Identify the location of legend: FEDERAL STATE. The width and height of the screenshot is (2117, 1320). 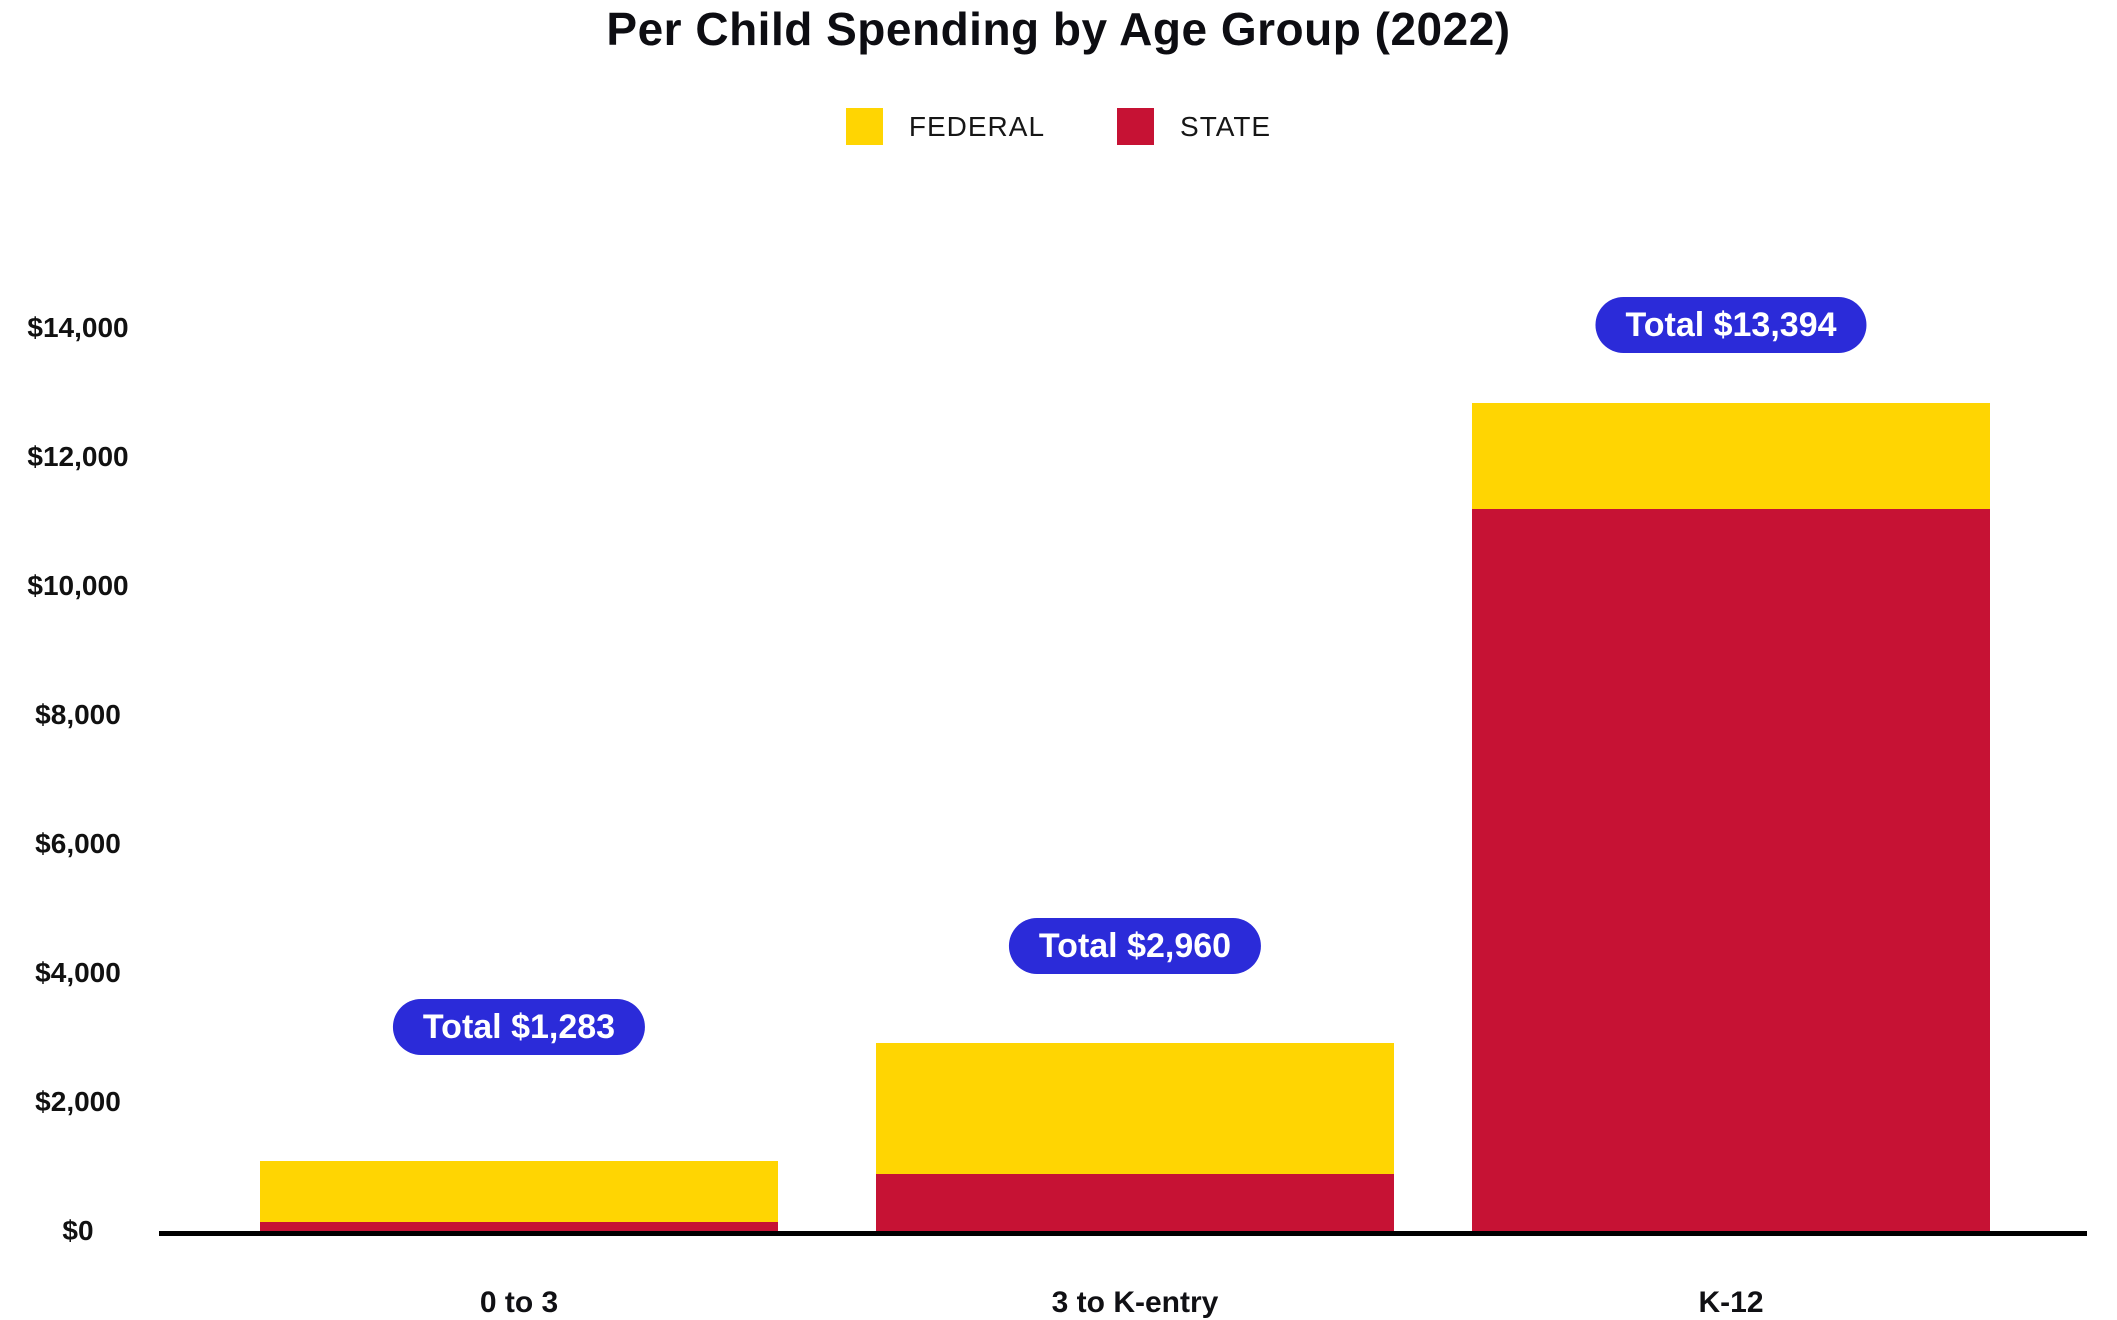
(1058, 126).